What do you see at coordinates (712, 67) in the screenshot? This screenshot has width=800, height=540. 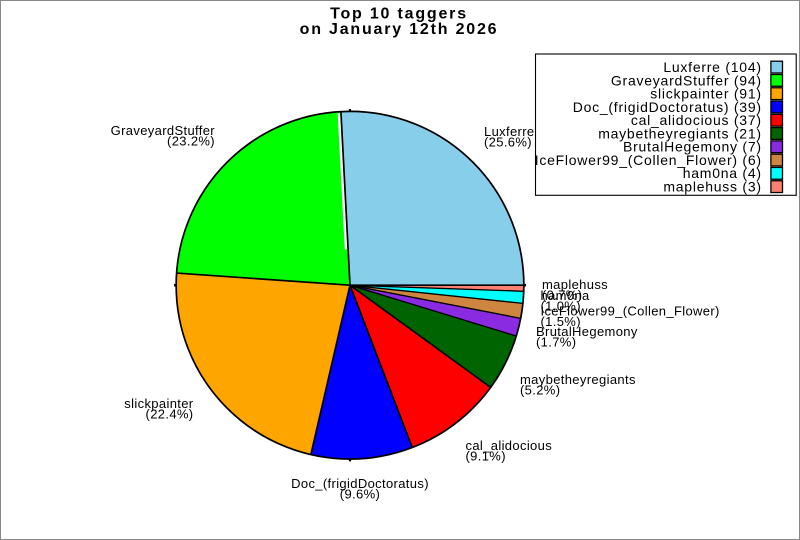 I see `svg-text: Luxferre (104)` at bounding box center [712, 67].